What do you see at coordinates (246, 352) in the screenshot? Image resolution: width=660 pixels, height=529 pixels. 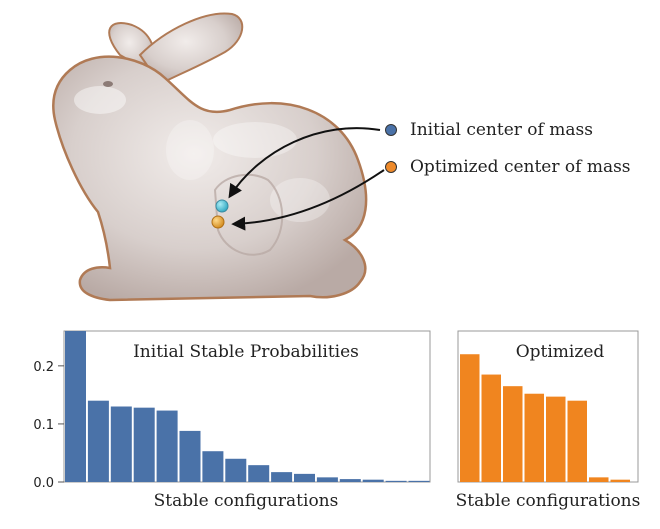 I see `initial-chart-title: Initial Stable Probabilities` at bounding box center [246, 352].